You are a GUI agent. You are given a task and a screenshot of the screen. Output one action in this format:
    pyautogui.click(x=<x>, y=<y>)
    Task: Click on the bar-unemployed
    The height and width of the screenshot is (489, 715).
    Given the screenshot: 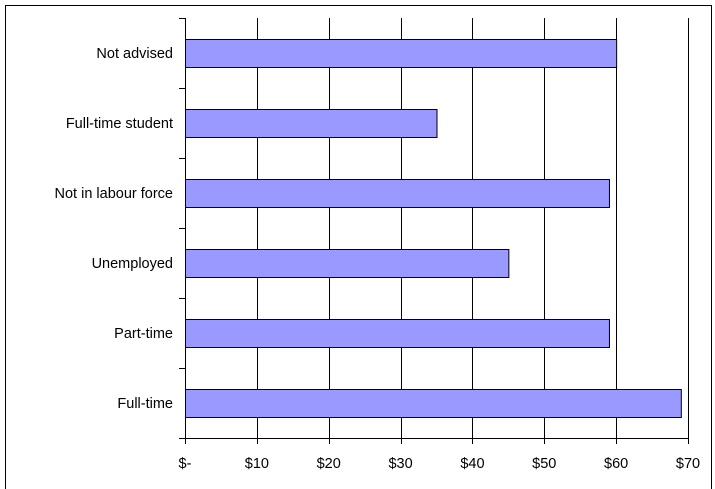 What is the action you would take?
    pyautogui.click(x=347, y=263)
    